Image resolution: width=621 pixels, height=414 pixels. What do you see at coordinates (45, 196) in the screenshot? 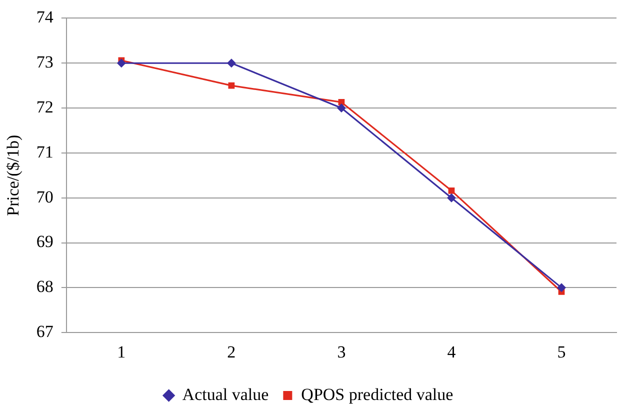
I see `y-tick-label: 70` at bounding box center [45, 196].